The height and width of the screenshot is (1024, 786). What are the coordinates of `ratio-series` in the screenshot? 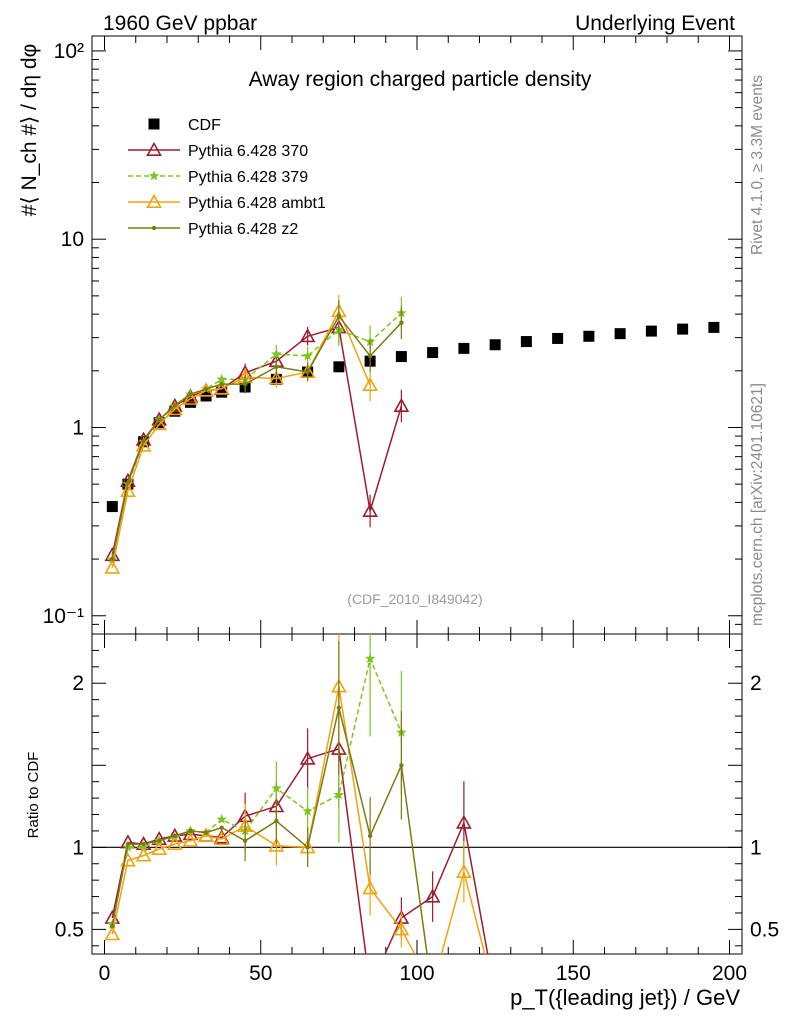 It's located at (269, 797).